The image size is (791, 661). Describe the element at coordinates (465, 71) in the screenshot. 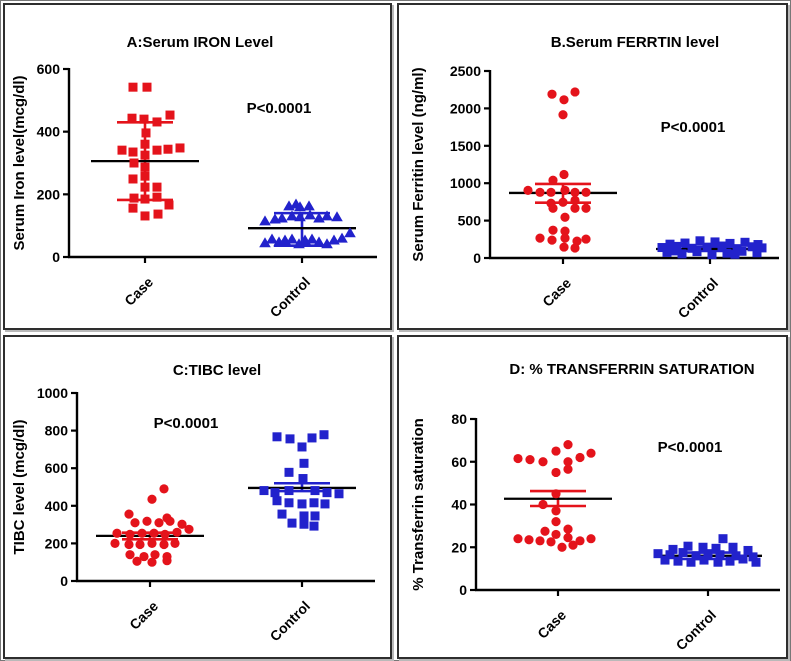

I see `y-tick-label: 2500` at that location.